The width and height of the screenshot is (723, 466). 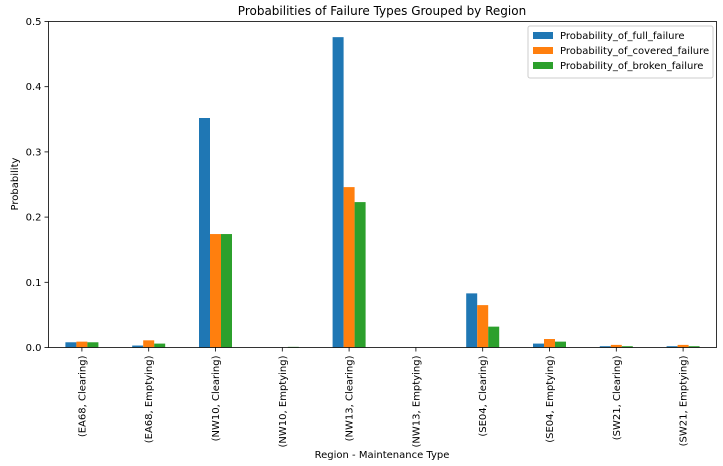 I want to click on y-tick-label: 0.4, so click(x=34, y=87).